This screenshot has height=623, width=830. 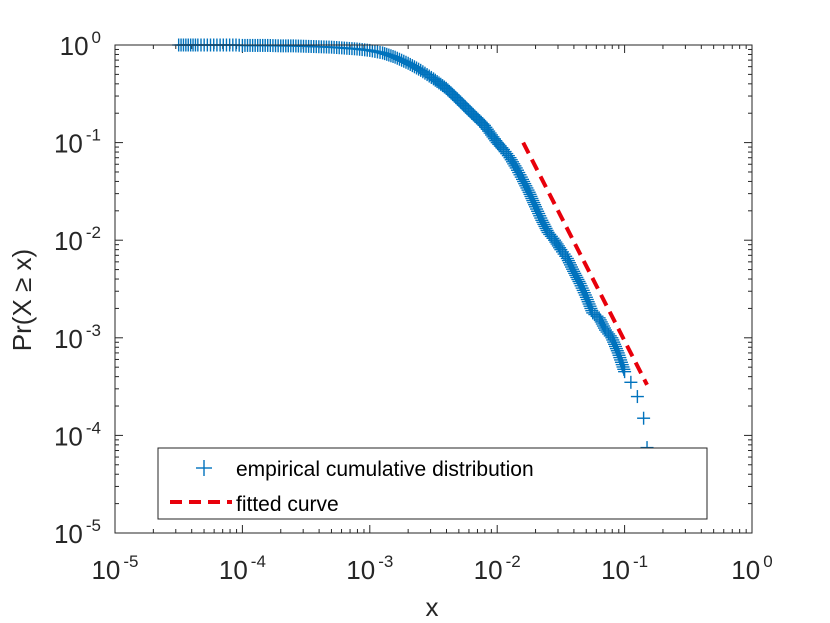 What do you see at coordinates (624, 568) in the screenshot?
I see `x-tick-label: 10 -1` at bounding box center [624, 568].